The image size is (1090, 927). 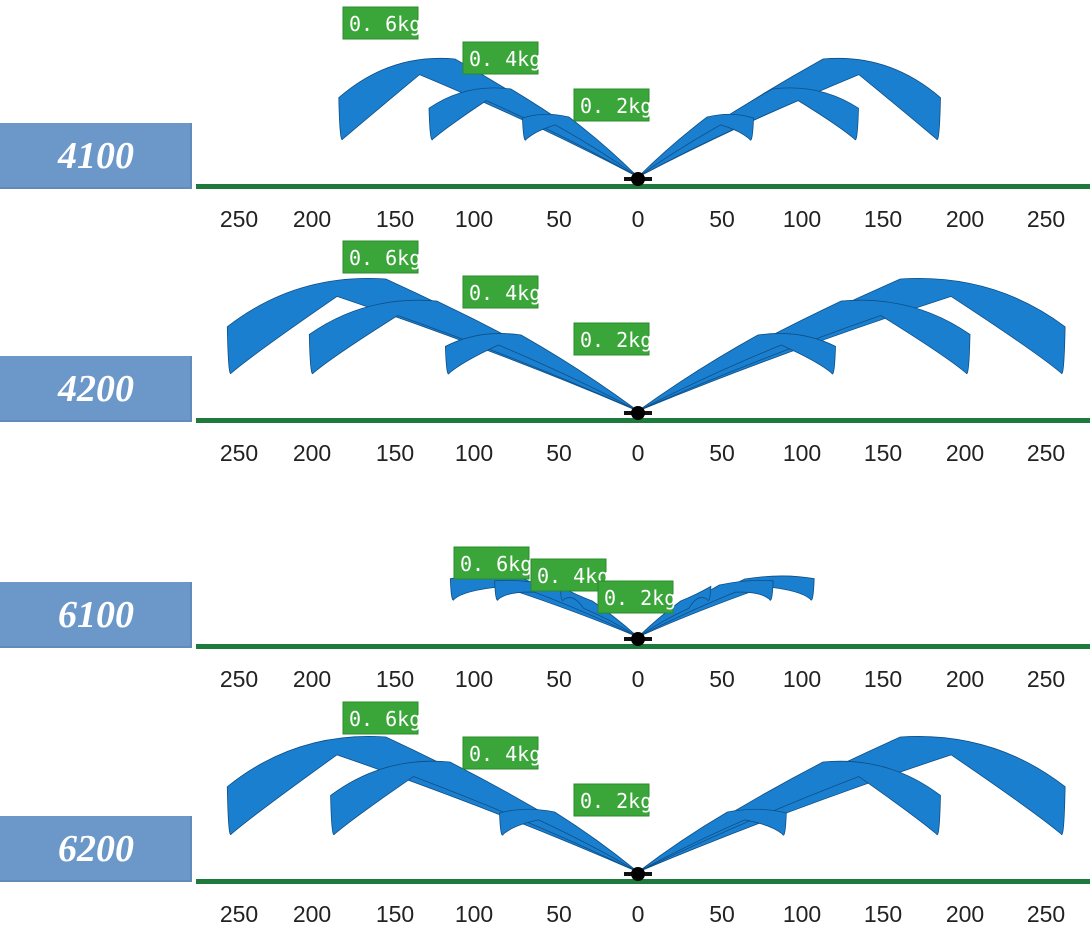 I want to click on model-label-6100: 6100, so click(x=96, y=615).